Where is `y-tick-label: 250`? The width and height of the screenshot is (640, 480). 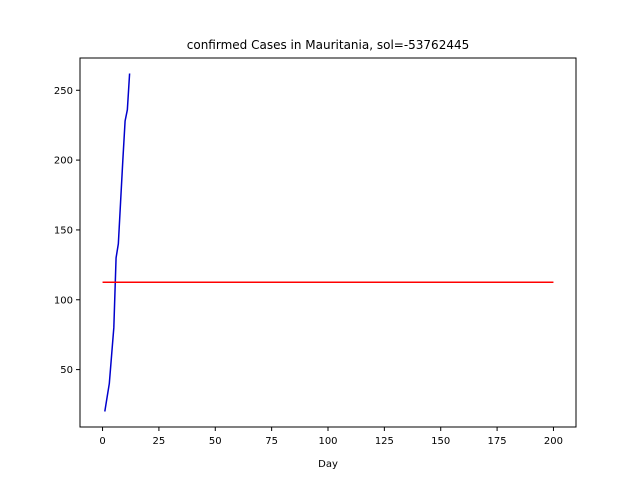 y-tick-label: 250 is located at coordinates (63, 91).